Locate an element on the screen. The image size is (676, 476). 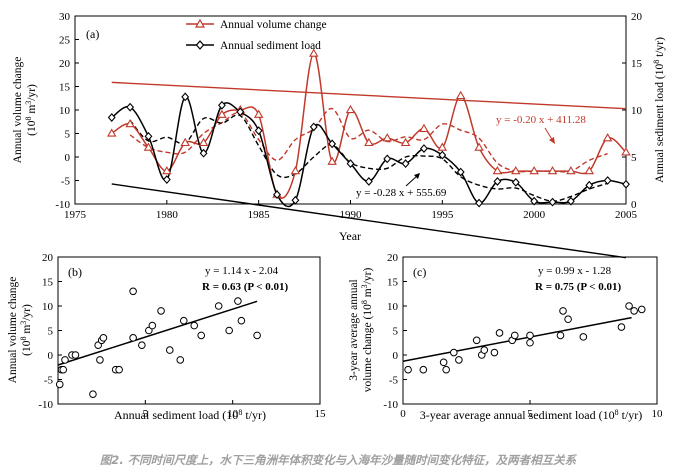
panel-b-ylabel: Annual volume change is located at coordinates (13, 330).